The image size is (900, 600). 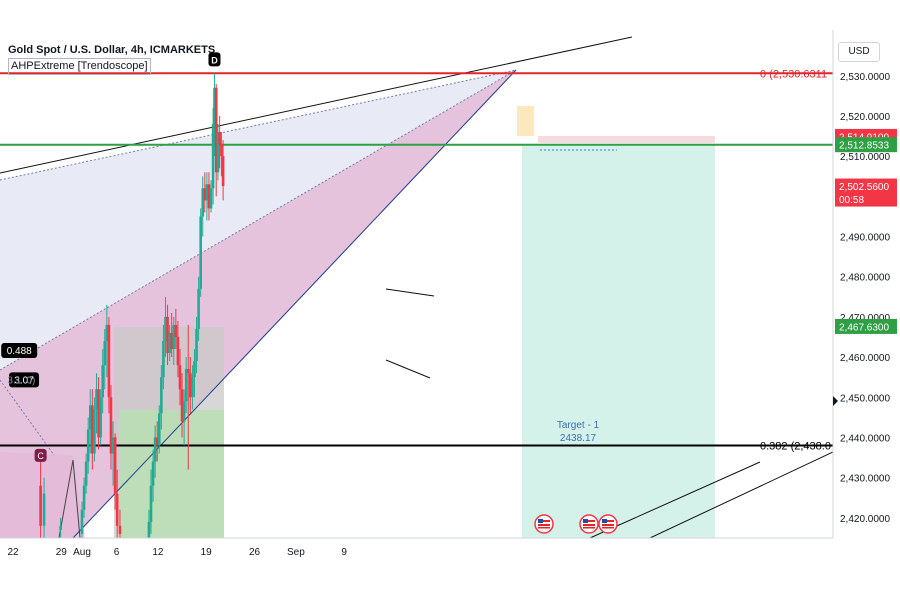 I want to click on y-tick-label: 2,520.0000, so click(x=865, y=117).